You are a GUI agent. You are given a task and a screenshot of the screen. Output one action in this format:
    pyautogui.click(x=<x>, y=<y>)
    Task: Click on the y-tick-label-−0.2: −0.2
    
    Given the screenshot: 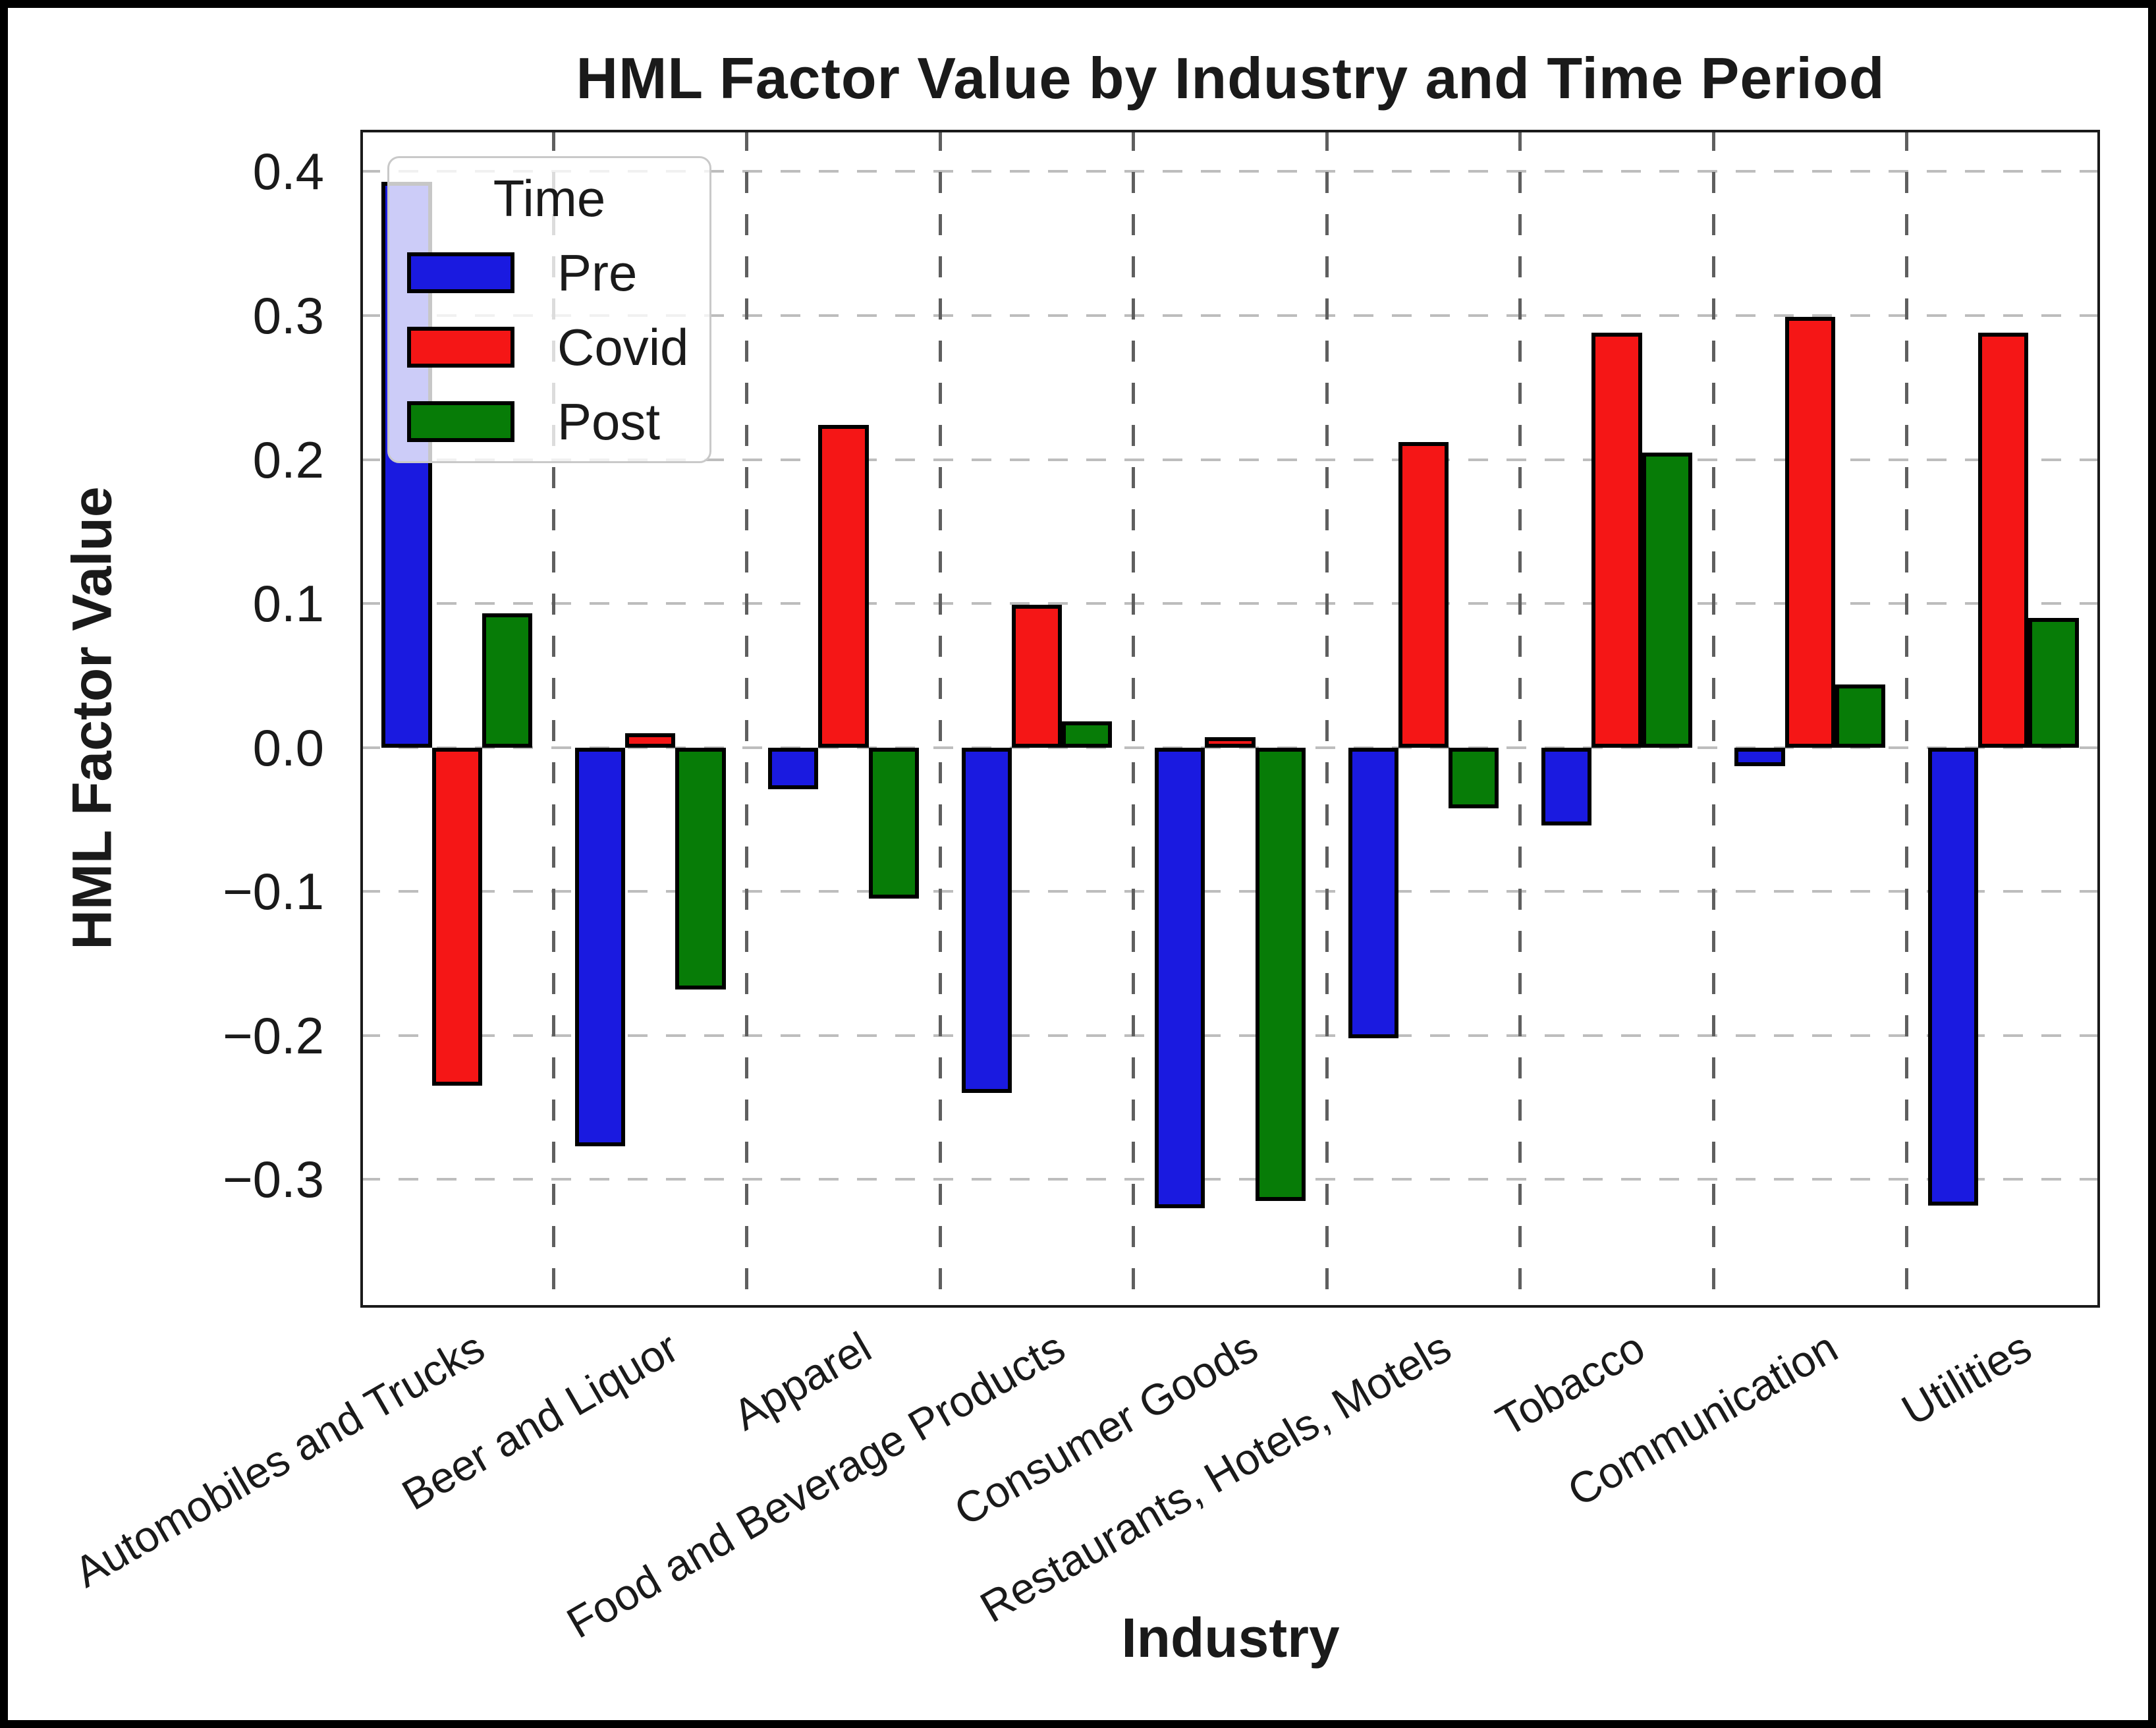 What is the action you would take?
    pyautogui.click(x=273, y=1035)
    